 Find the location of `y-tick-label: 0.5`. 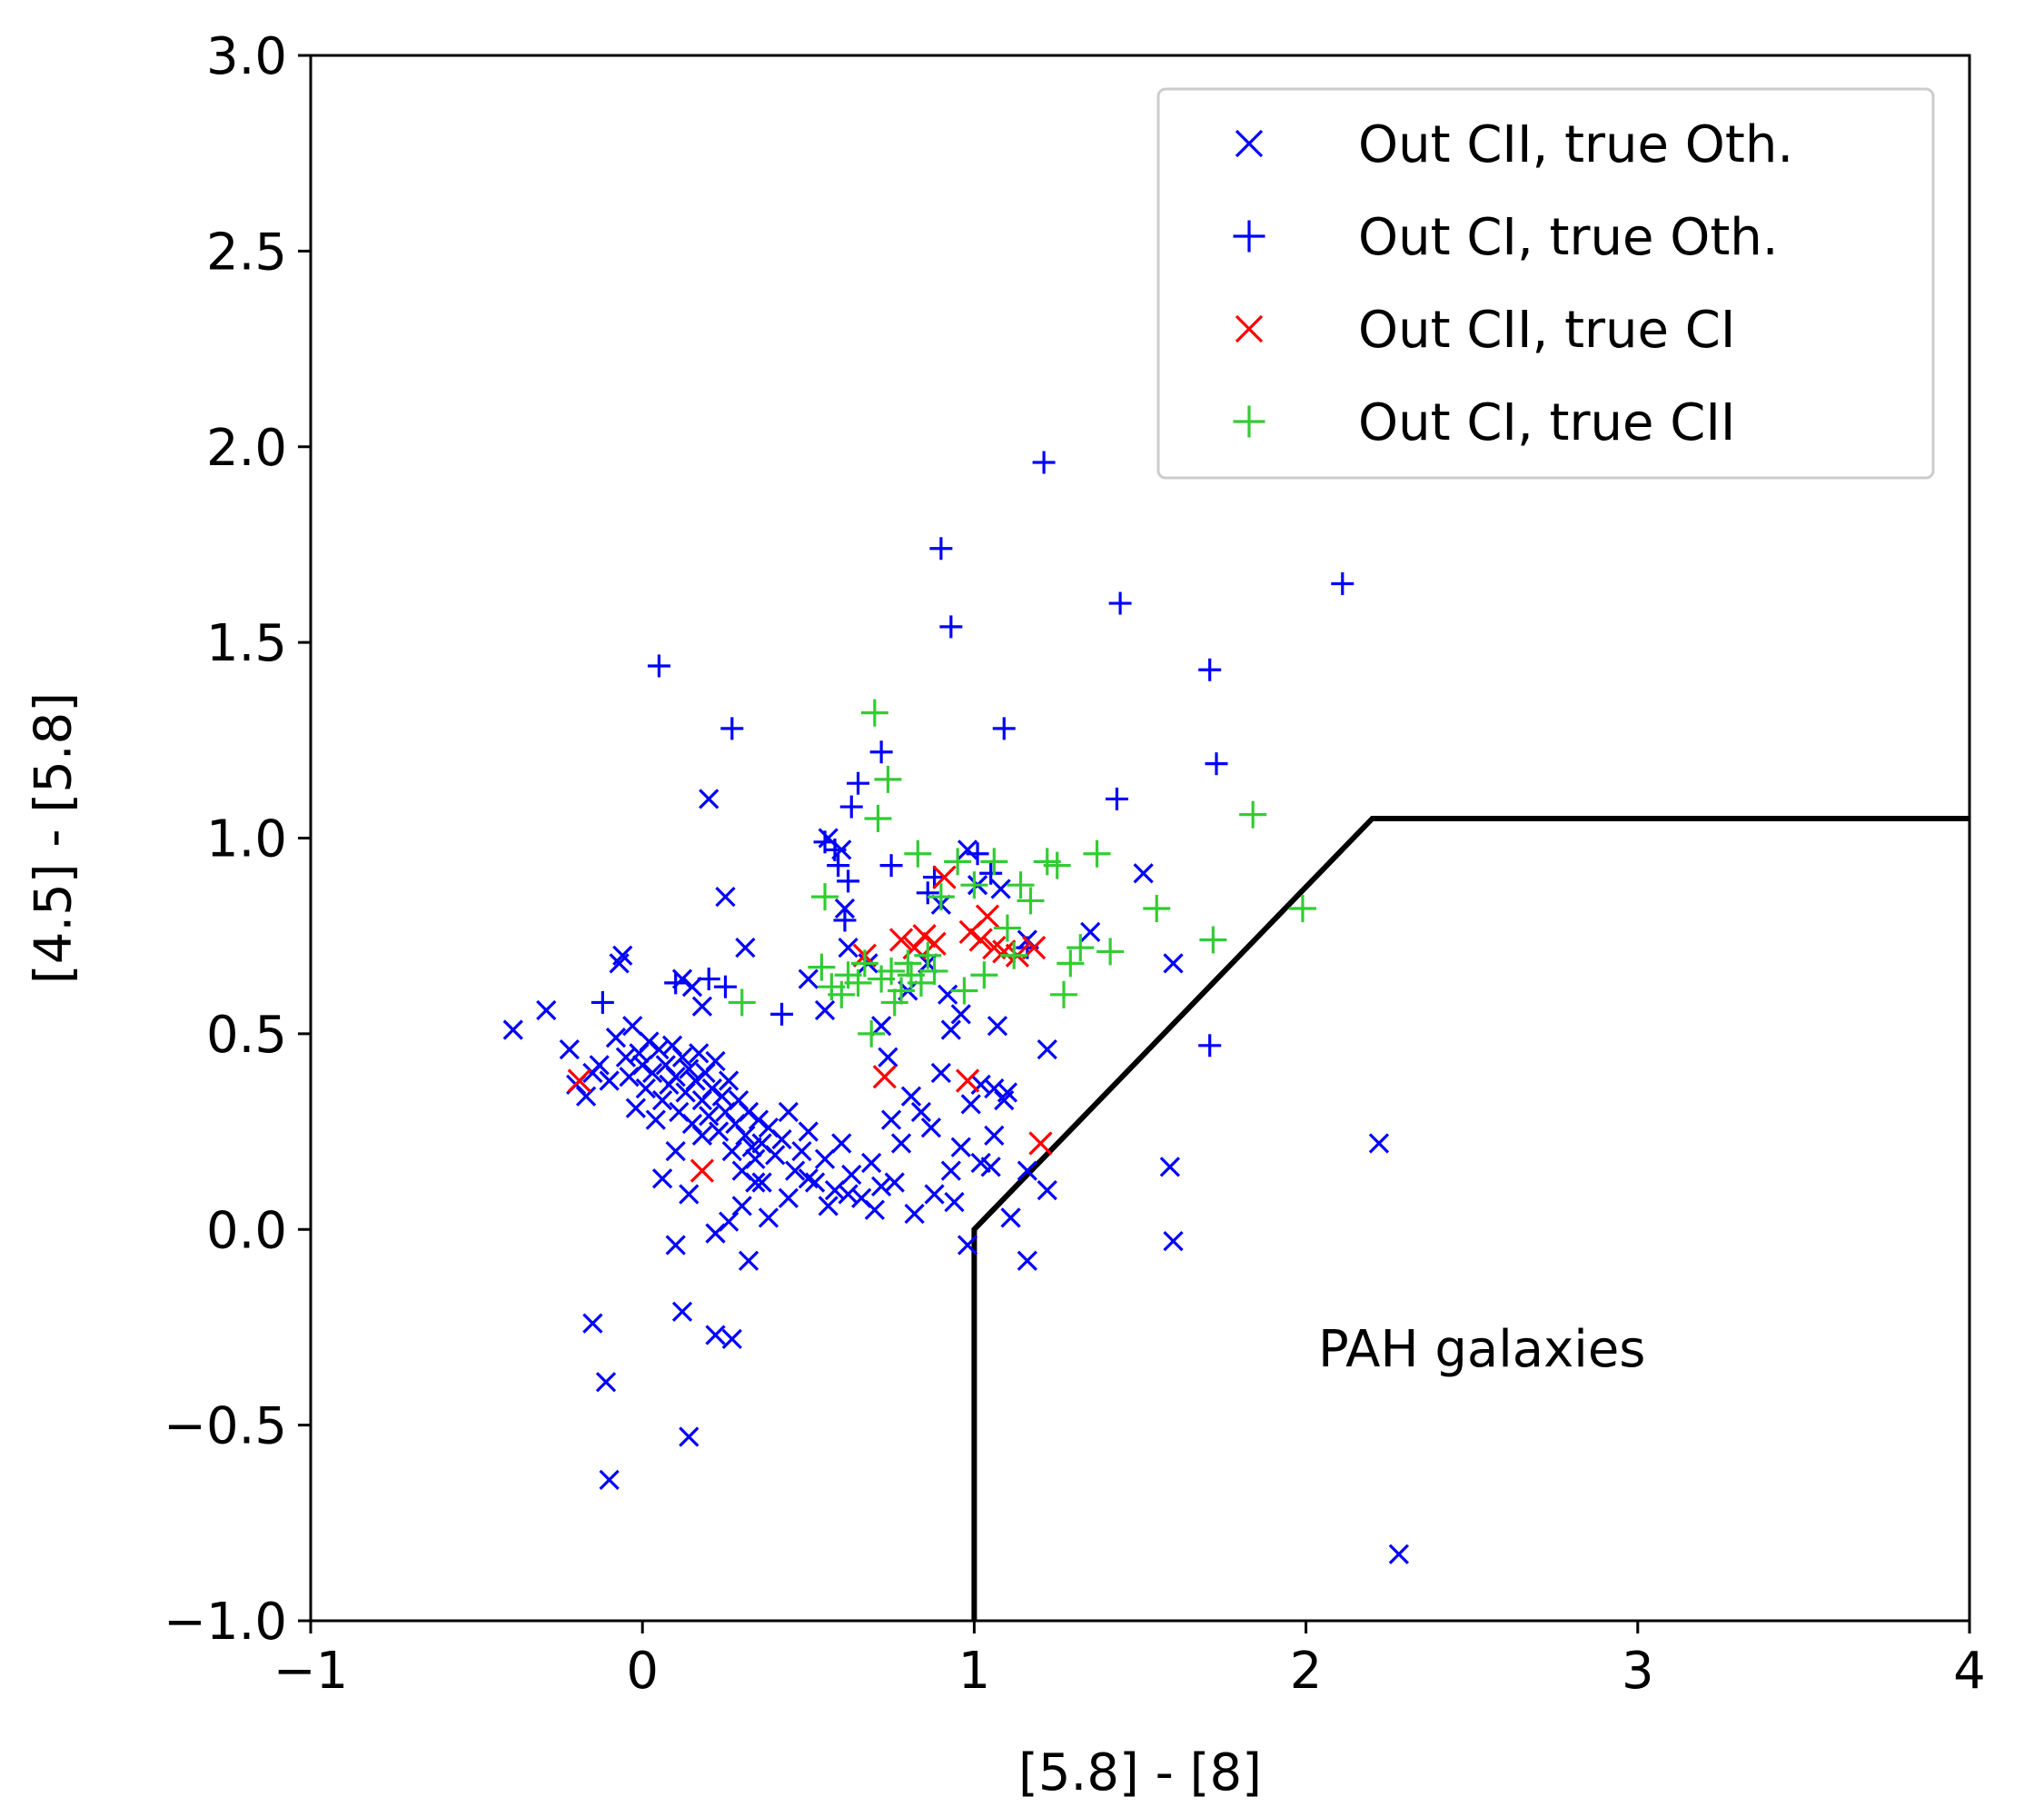

y-tick-label: 0.5 is located at coordinates (247, 1035).